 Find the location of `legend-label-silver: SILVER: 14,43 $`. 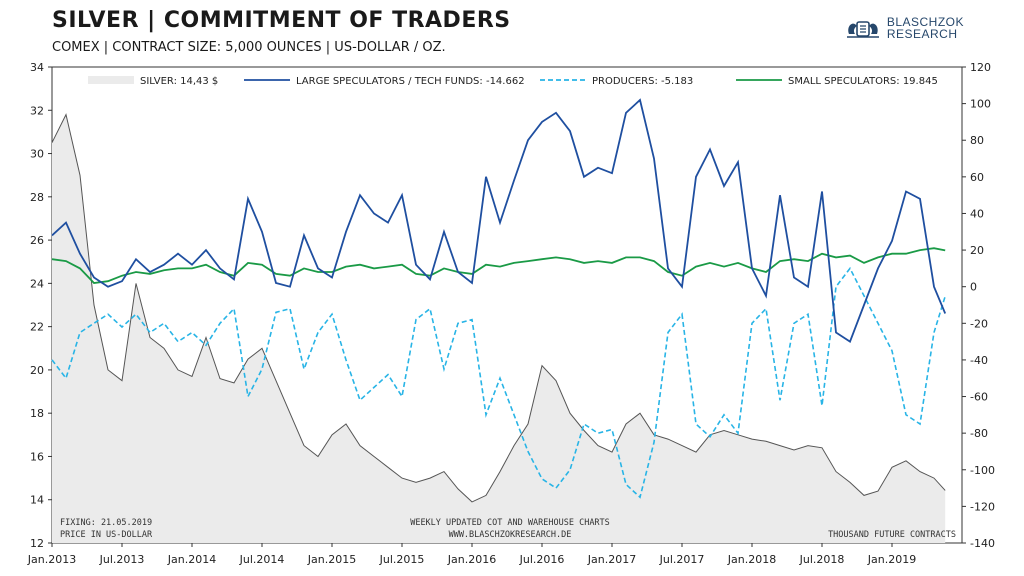

legend-label-silver: SILVER: 14,43 $ is located at coordinates (179, 81).